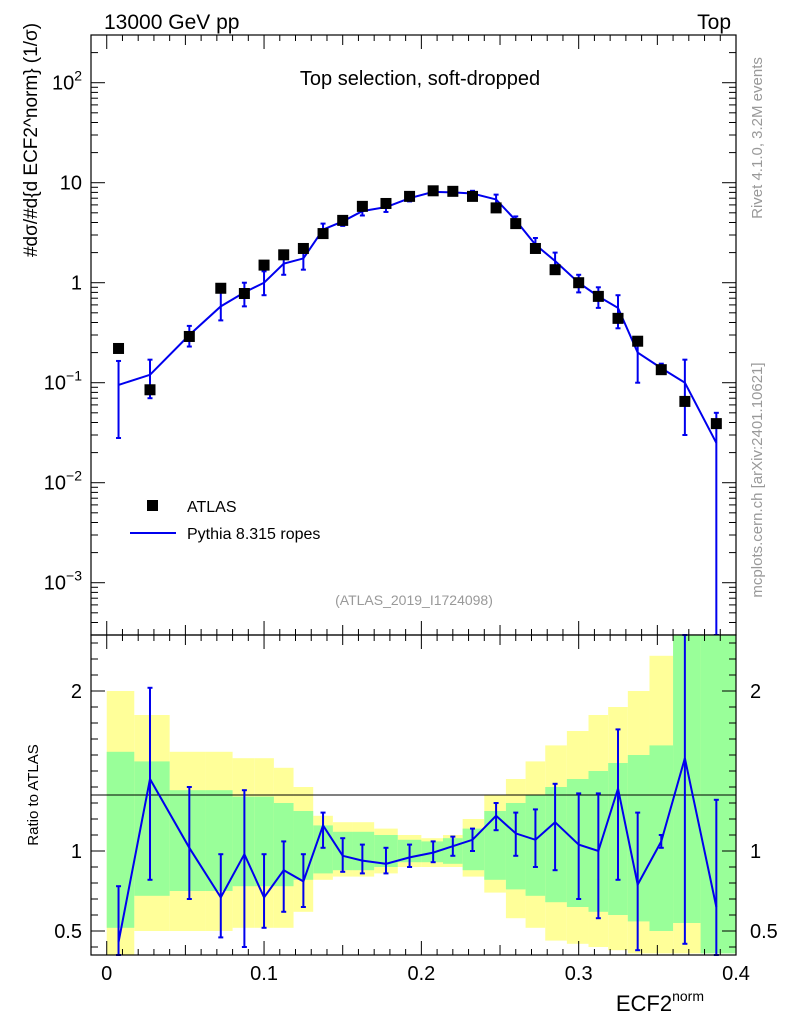 This screenshot has height=1024, width=786. I want to click on ratio-y-tick-label-right: 1, so click(755, 852).